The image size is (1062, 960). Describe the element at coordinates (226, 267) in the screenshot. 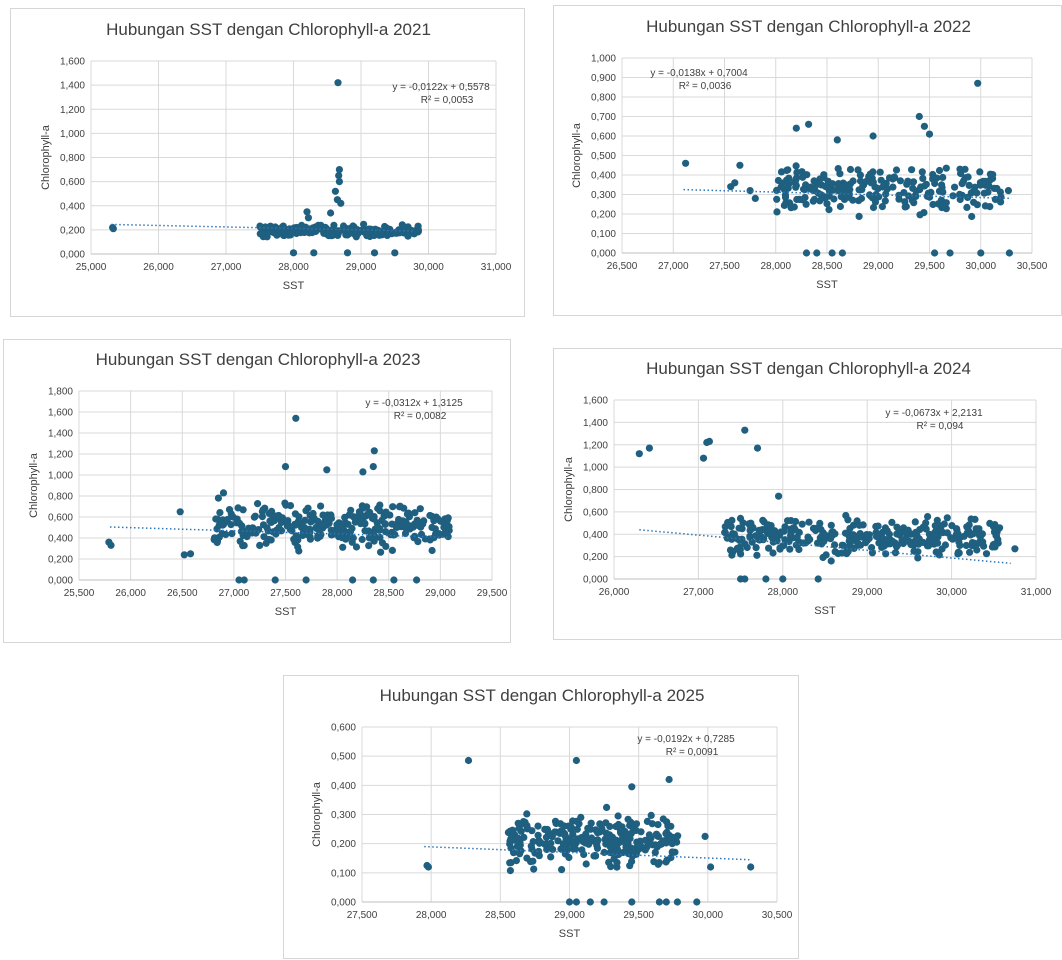

I see `x-tick-label: 27,000` at that location.